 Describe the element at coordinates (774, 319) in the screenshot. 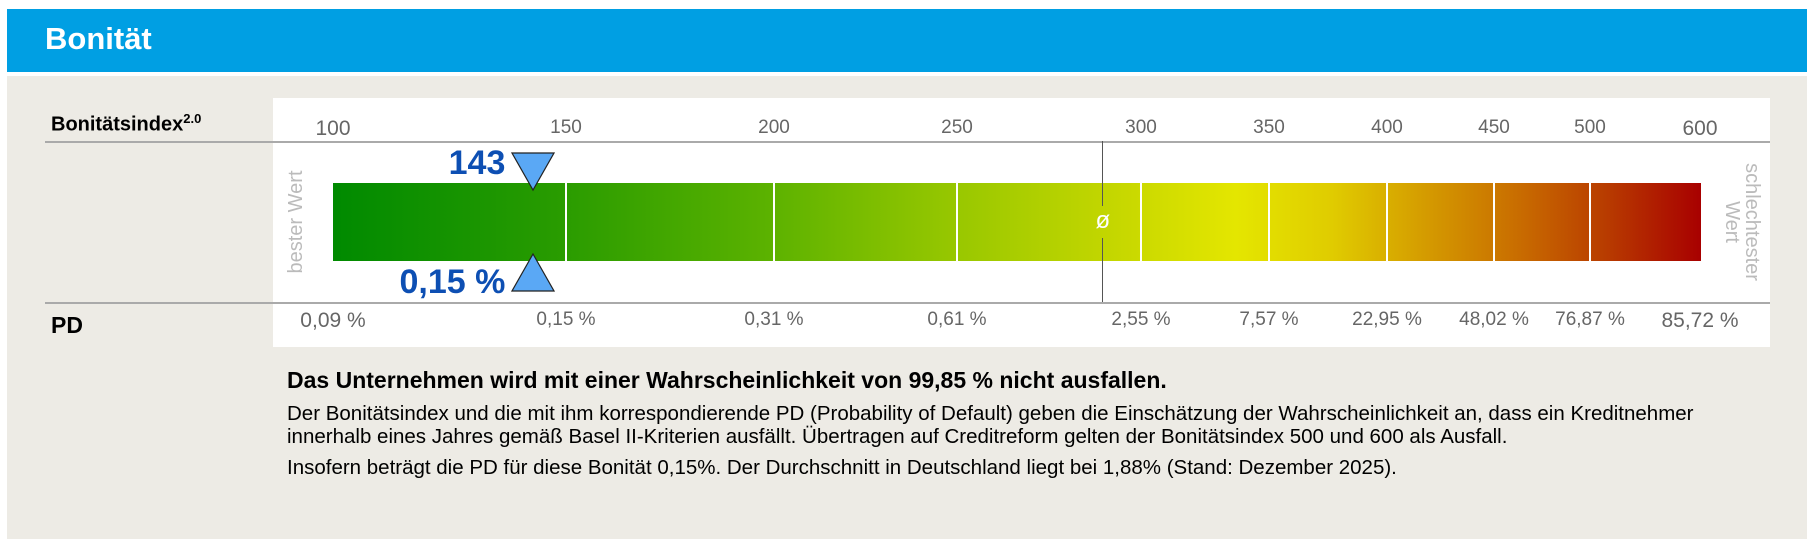

I see `pd-tick-label: 0,31 %` at that location.